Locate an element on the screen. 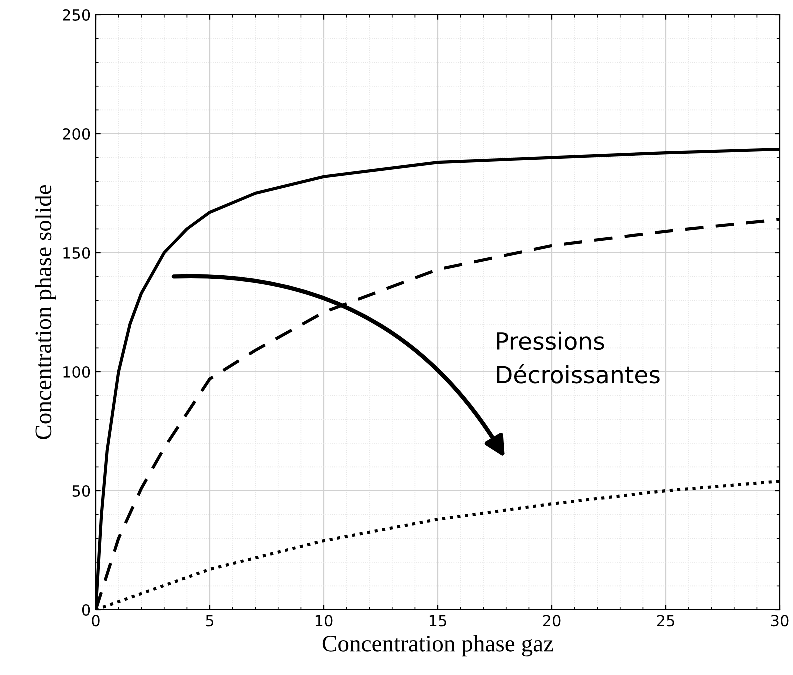 The width and height of the screenshot is (793, 675). x-tick-label: 30 is located at coordinates (780, 621).